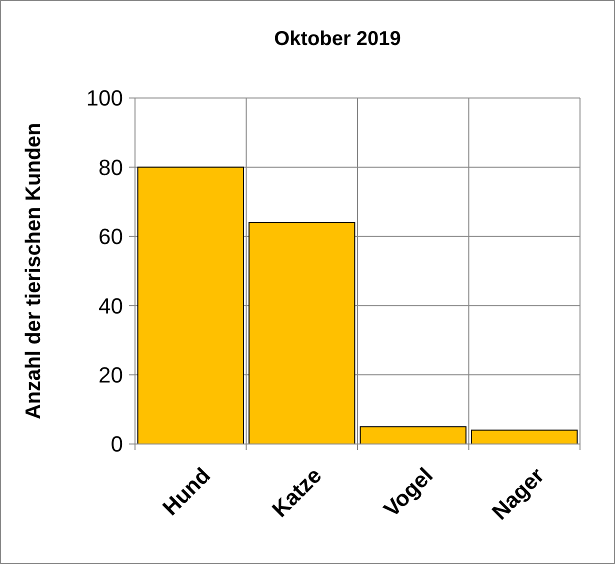 Image resolution: width=615 pixels, height=564 pixels. Describe the element at coordinates (33, 271) in the screenshot. I see `y-axis-title: Anzahl der tierischen Kunden` at that location.